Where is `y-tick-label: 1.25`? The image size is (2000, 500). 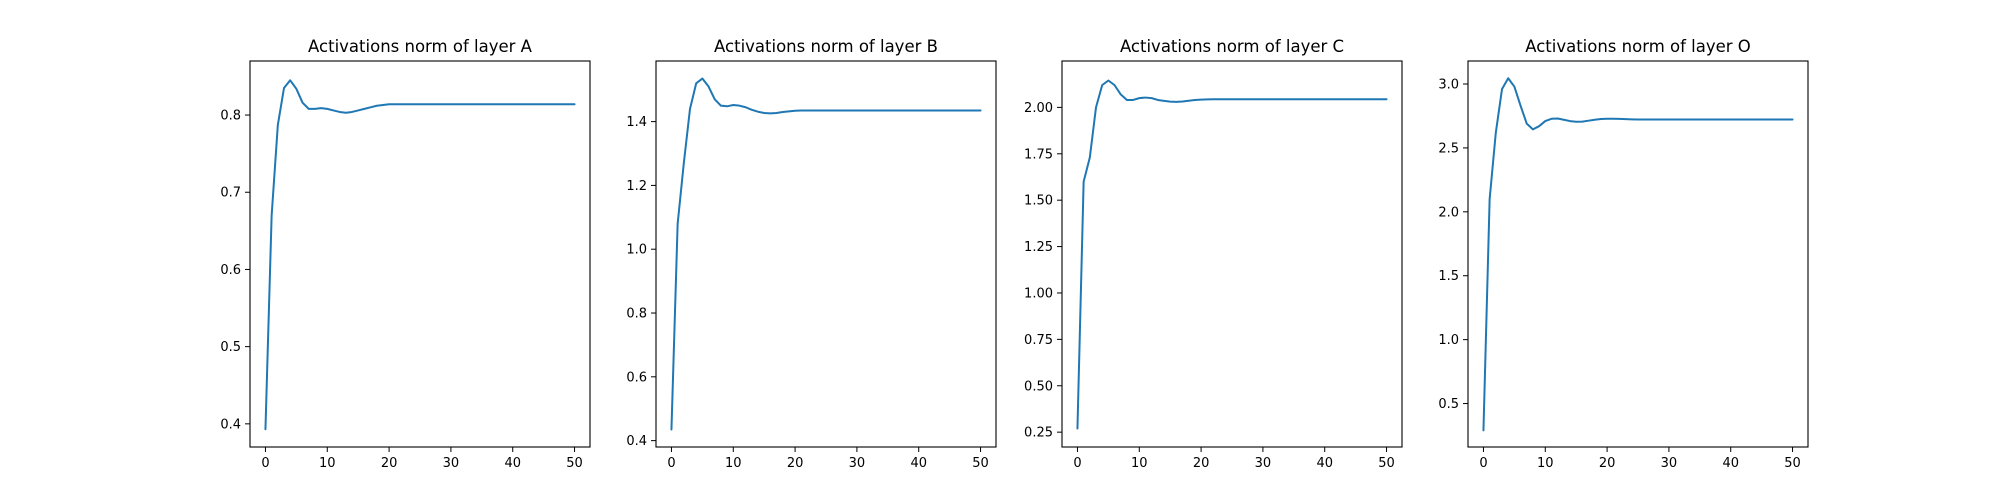 y-tick-label: 1.25 is located at coordinates (1038, 247).